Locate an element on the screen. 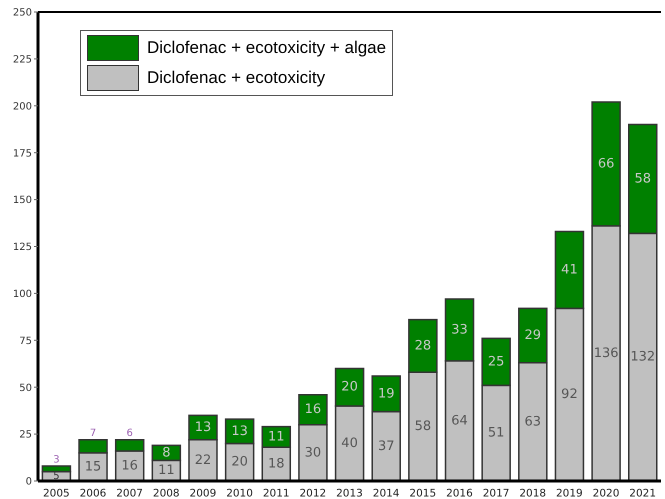 This screenshot has height=499, width=665. x-tick-label: 2021 is located at coordinates (642, 493).